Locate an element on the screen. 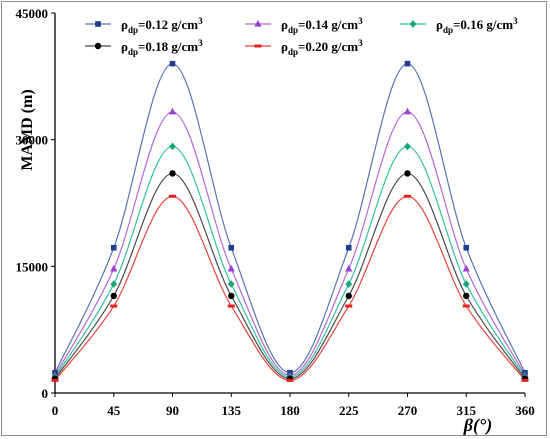 The height and width of the screenshot is (439, 550). y-tick-label: 45000 is located at coordinates (32, 13).